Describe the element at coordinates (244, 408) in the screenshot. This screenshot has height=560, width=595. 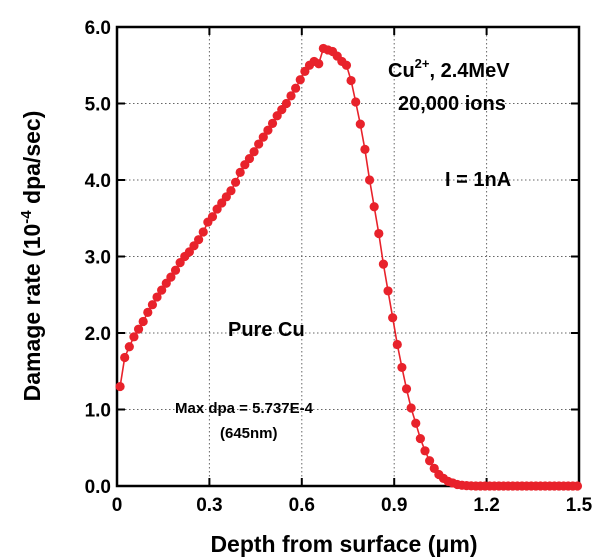
I see `max-dpa-label: Max dpa = 5.737E-4` at that location.